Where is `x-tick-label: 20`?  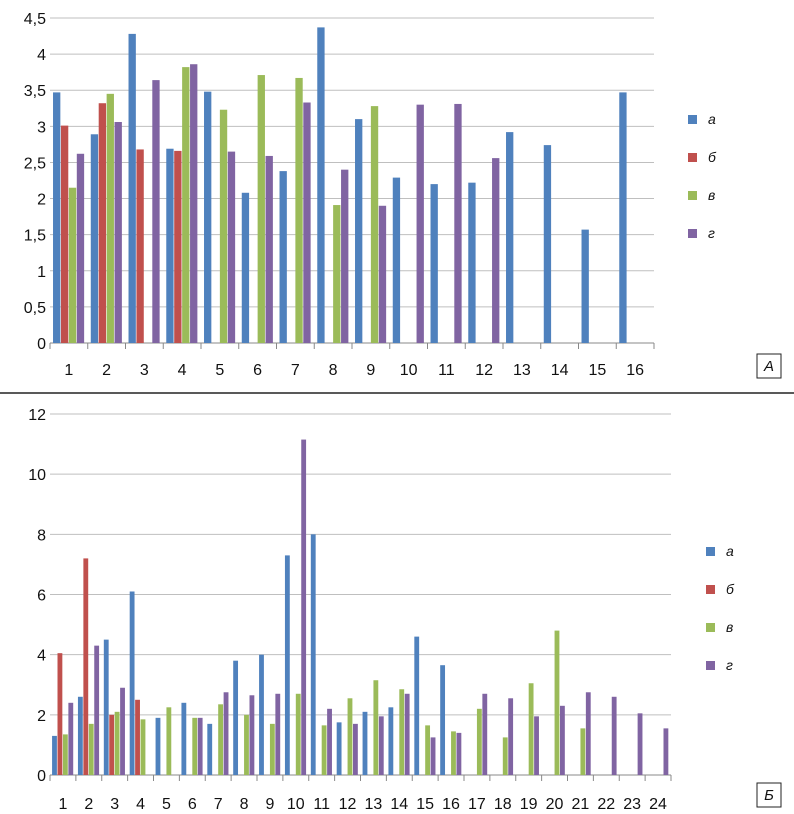 x-tick-label: 20 is located at coordinates (555, 804).